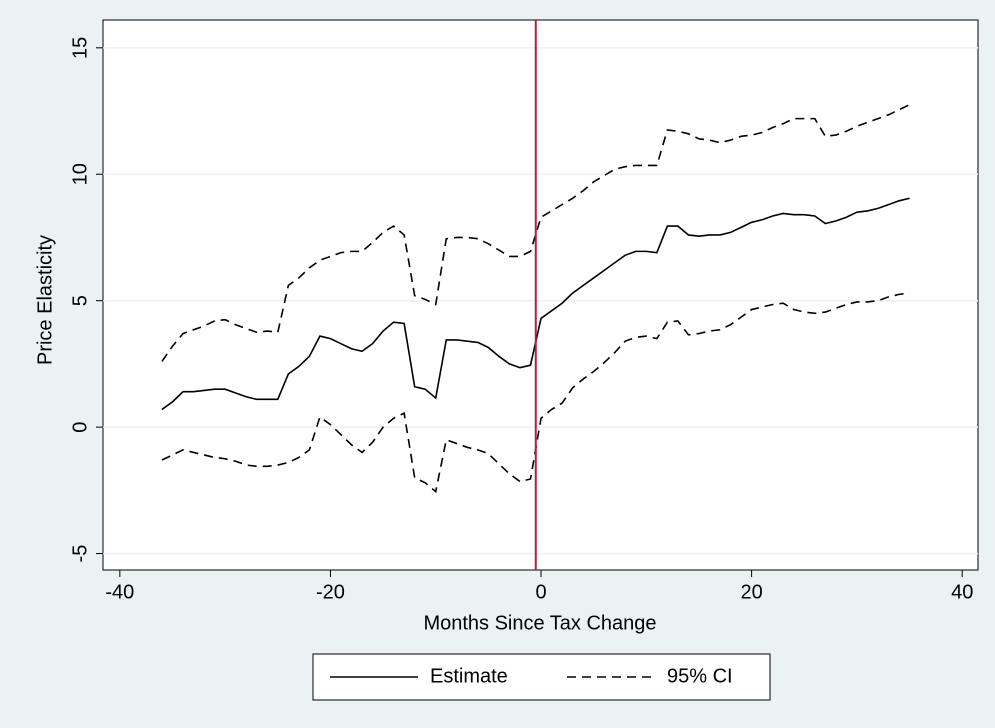  What do you see at coordinates (119, 592) in the screenshot?
I see `x-tick-label: -40` at bounding box center [119, 592].